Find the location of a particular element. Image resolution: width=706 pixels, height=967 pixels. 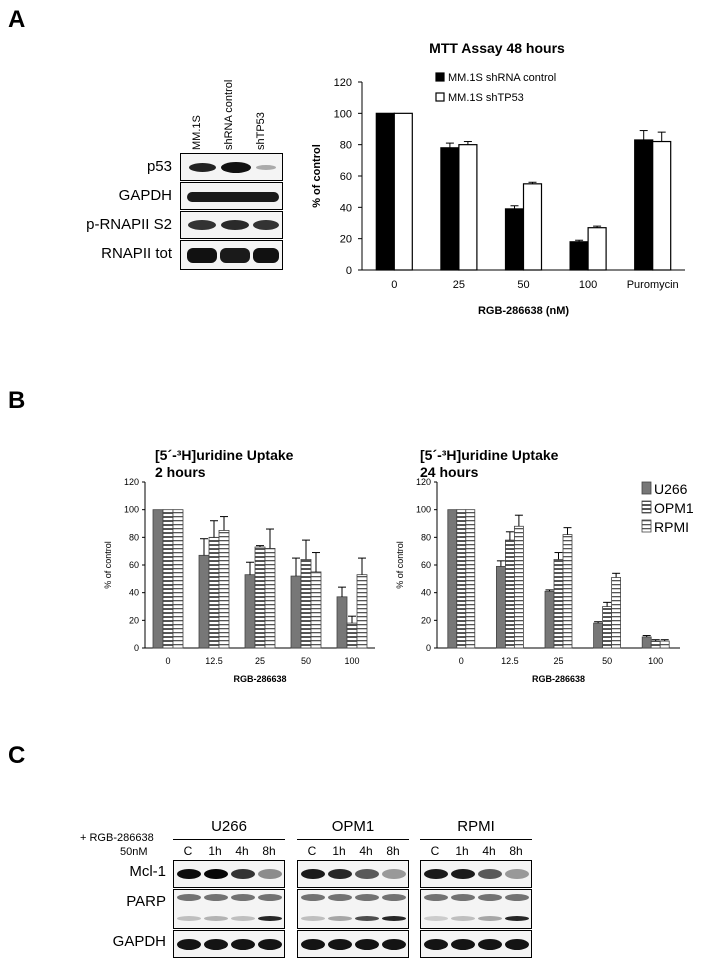

y-tick-label: 20 is located at coordinates (426, 620).